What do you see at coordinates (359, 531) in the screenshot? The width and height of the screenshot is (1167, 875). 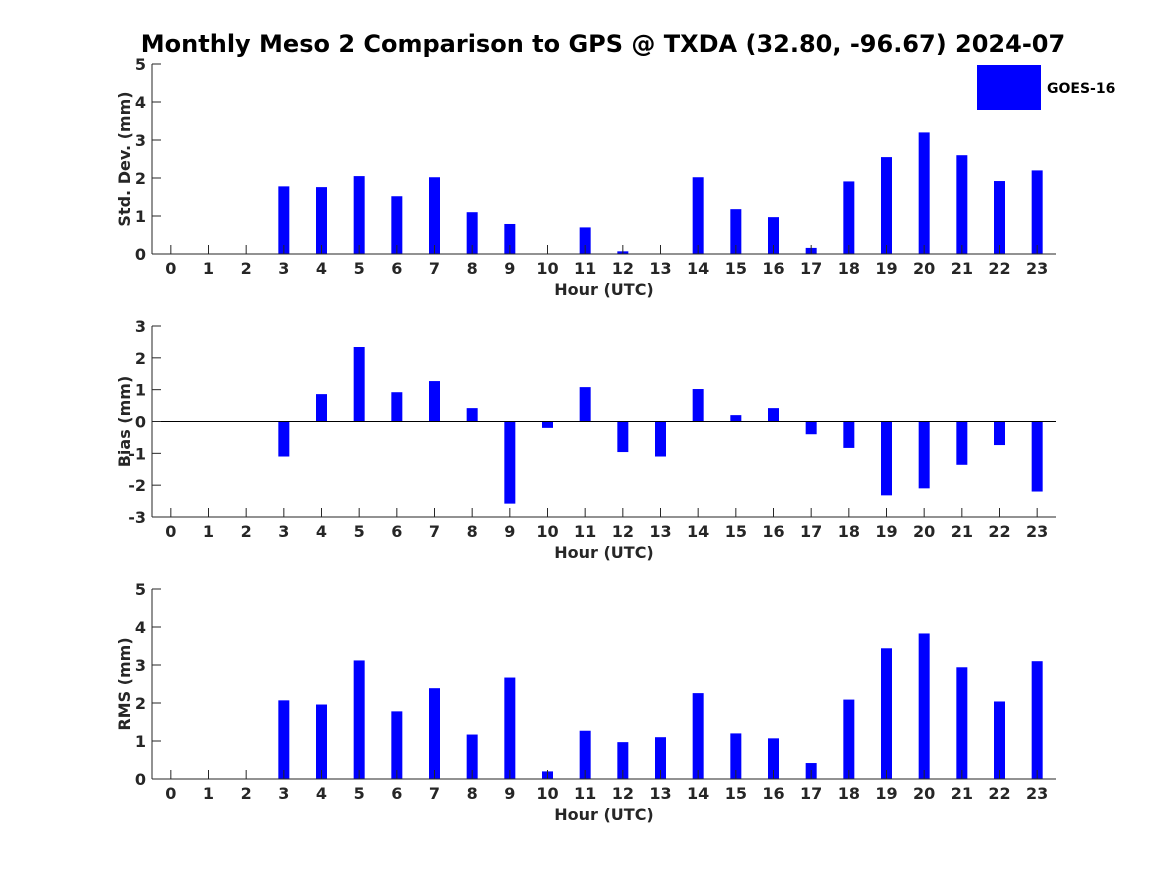 I see `bias-x-tick-label: 5` at bounding box center [359, 531].